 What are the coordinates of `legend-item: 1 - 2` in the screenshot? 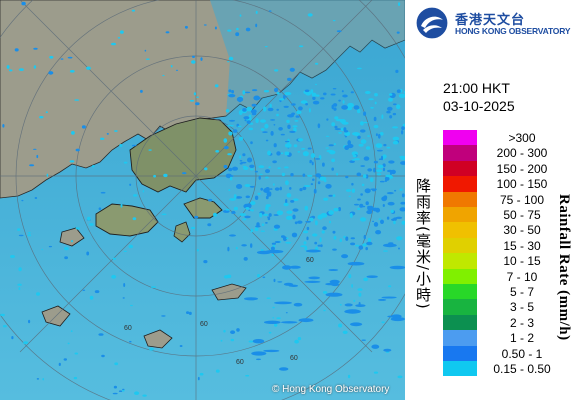 It's located at (510, 338).